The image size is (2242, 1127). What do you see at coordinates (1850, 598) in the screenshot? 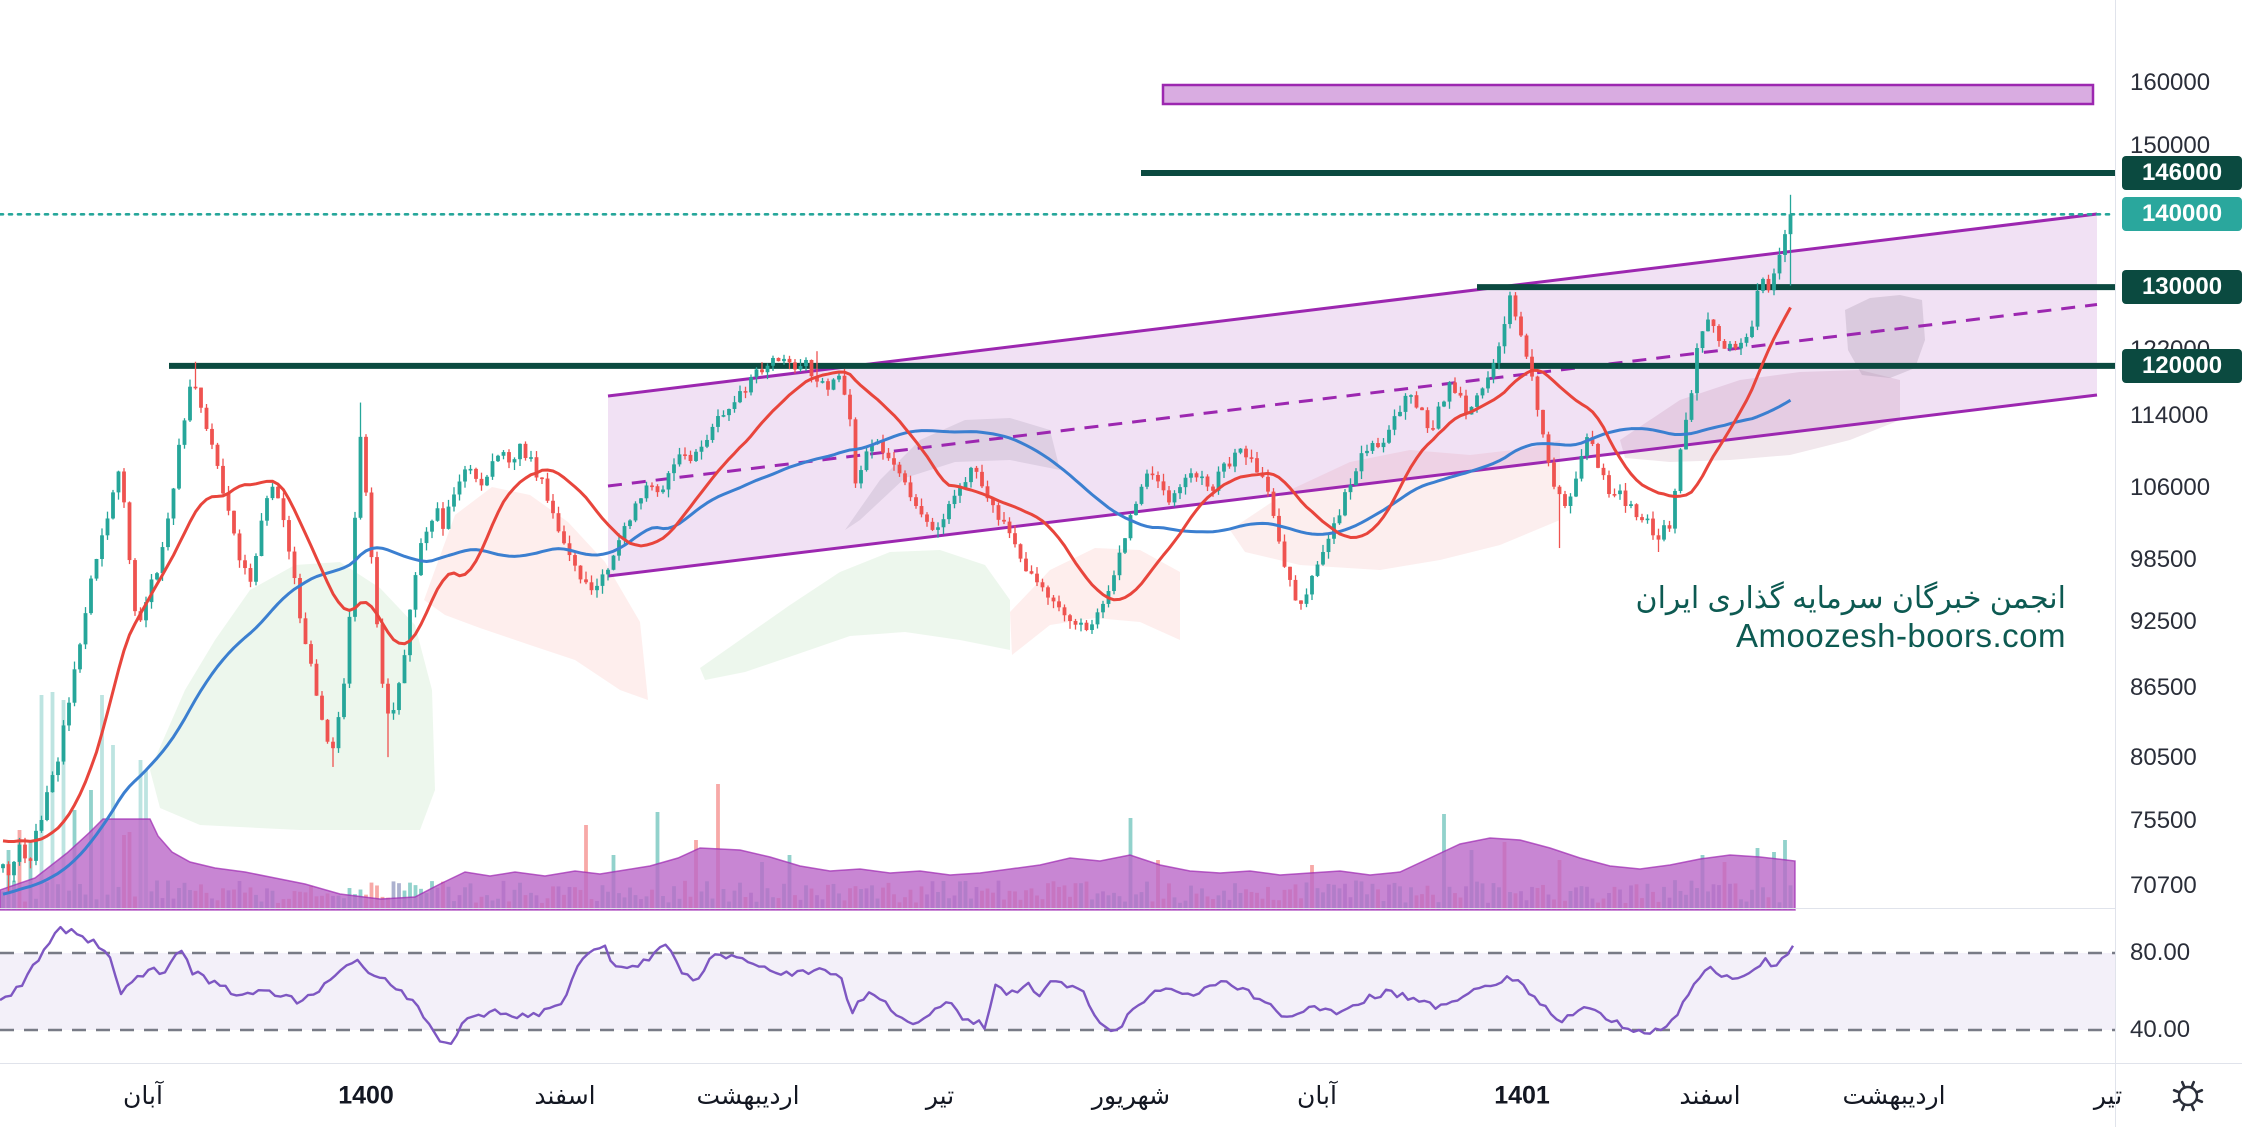
I see `watermark-line-persian: انجمن خبرگان سرمایه گذاری ایران` at bounding box center [1850, 598].